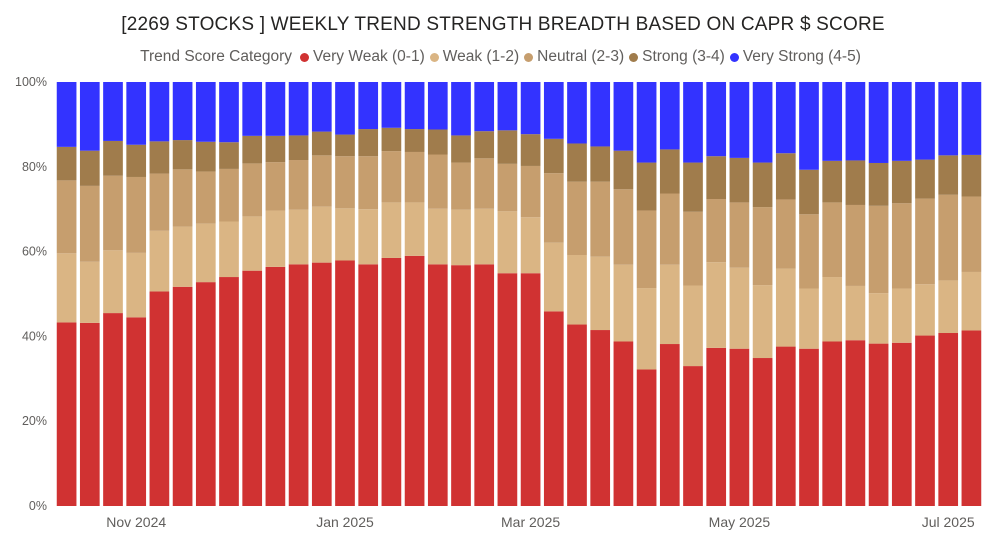 This screenshot has height=553, width=1006. What do you see at coordinates (795, 57) in the screenshot?
I see `legend-item-very-strong: Very Strong (4-5)` at bounding box center [795, 57].